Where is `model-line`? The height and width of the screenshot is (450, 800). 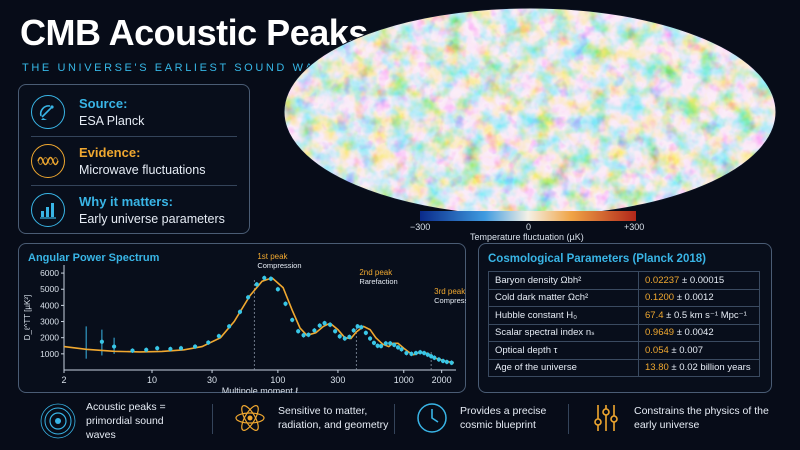
model-line is located at coordinates (259, 320).